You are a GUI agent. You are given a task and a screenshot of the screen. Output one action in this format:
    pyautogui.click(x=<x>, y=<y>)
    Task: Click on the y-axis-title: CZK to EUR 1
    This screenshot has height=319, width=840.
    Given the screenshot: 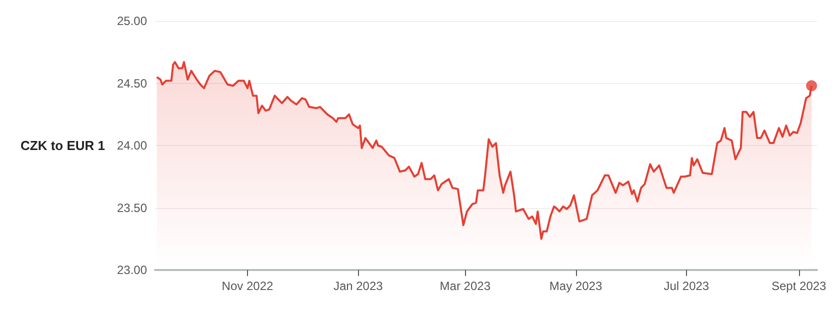 What is the action you would take?
    pyautogui.click(x=62, y=145)
    